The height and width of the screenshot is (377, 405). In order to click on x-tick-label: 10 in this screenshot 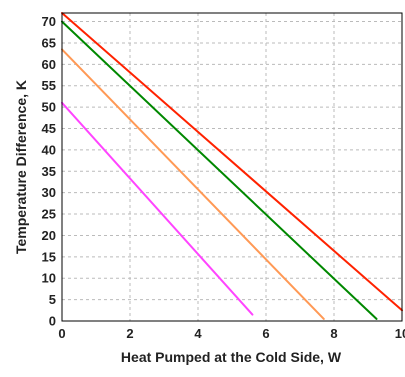, I will do `click(400, 333)`.